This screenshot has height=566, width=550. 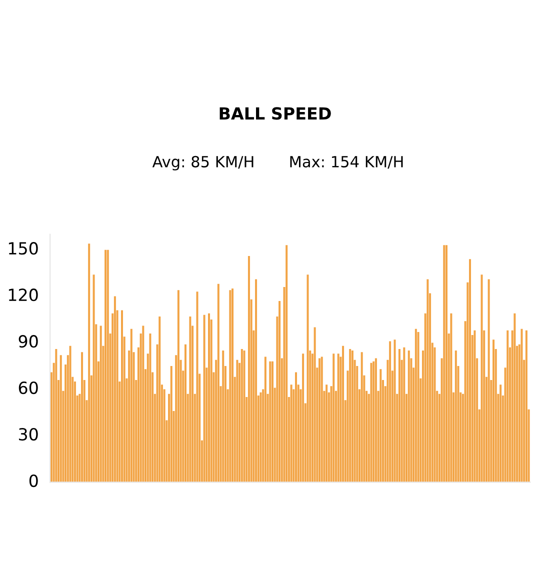 I want to click on y-tick-label: 150, so click(x=23, y=248).